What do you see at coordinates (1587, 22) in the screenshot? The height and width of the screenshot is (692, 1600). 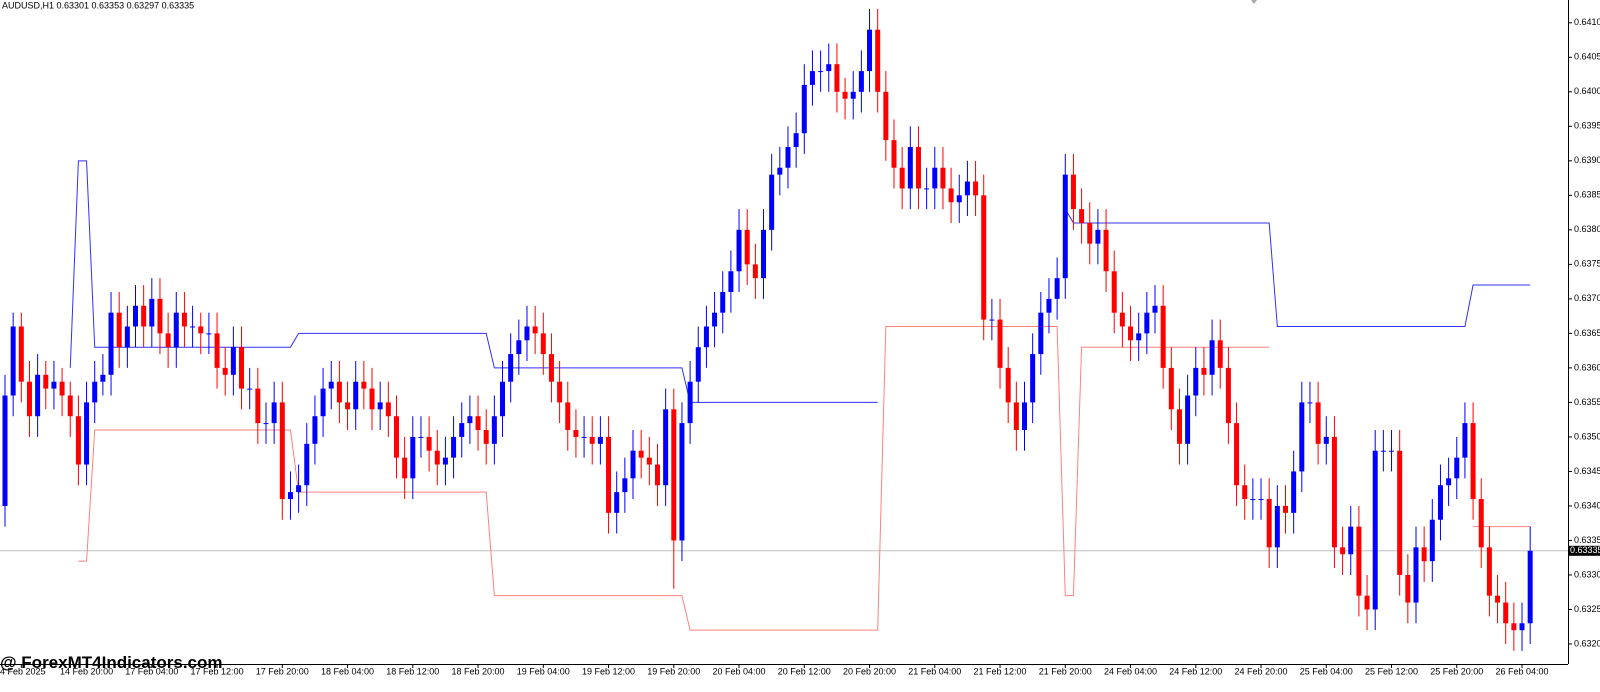 I see `y-tick-label: 0.64100` at bounding box center [1587, 22].